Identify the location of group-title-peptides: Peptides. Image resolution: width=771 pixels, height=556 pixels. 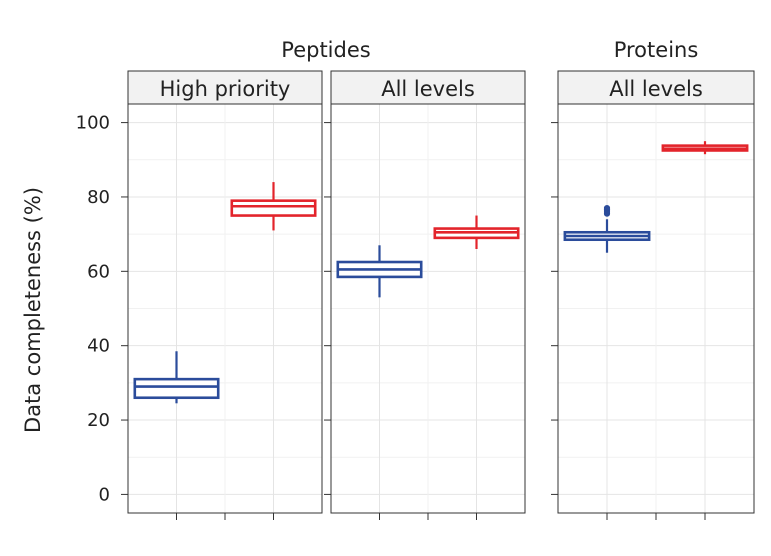
(325, 50).